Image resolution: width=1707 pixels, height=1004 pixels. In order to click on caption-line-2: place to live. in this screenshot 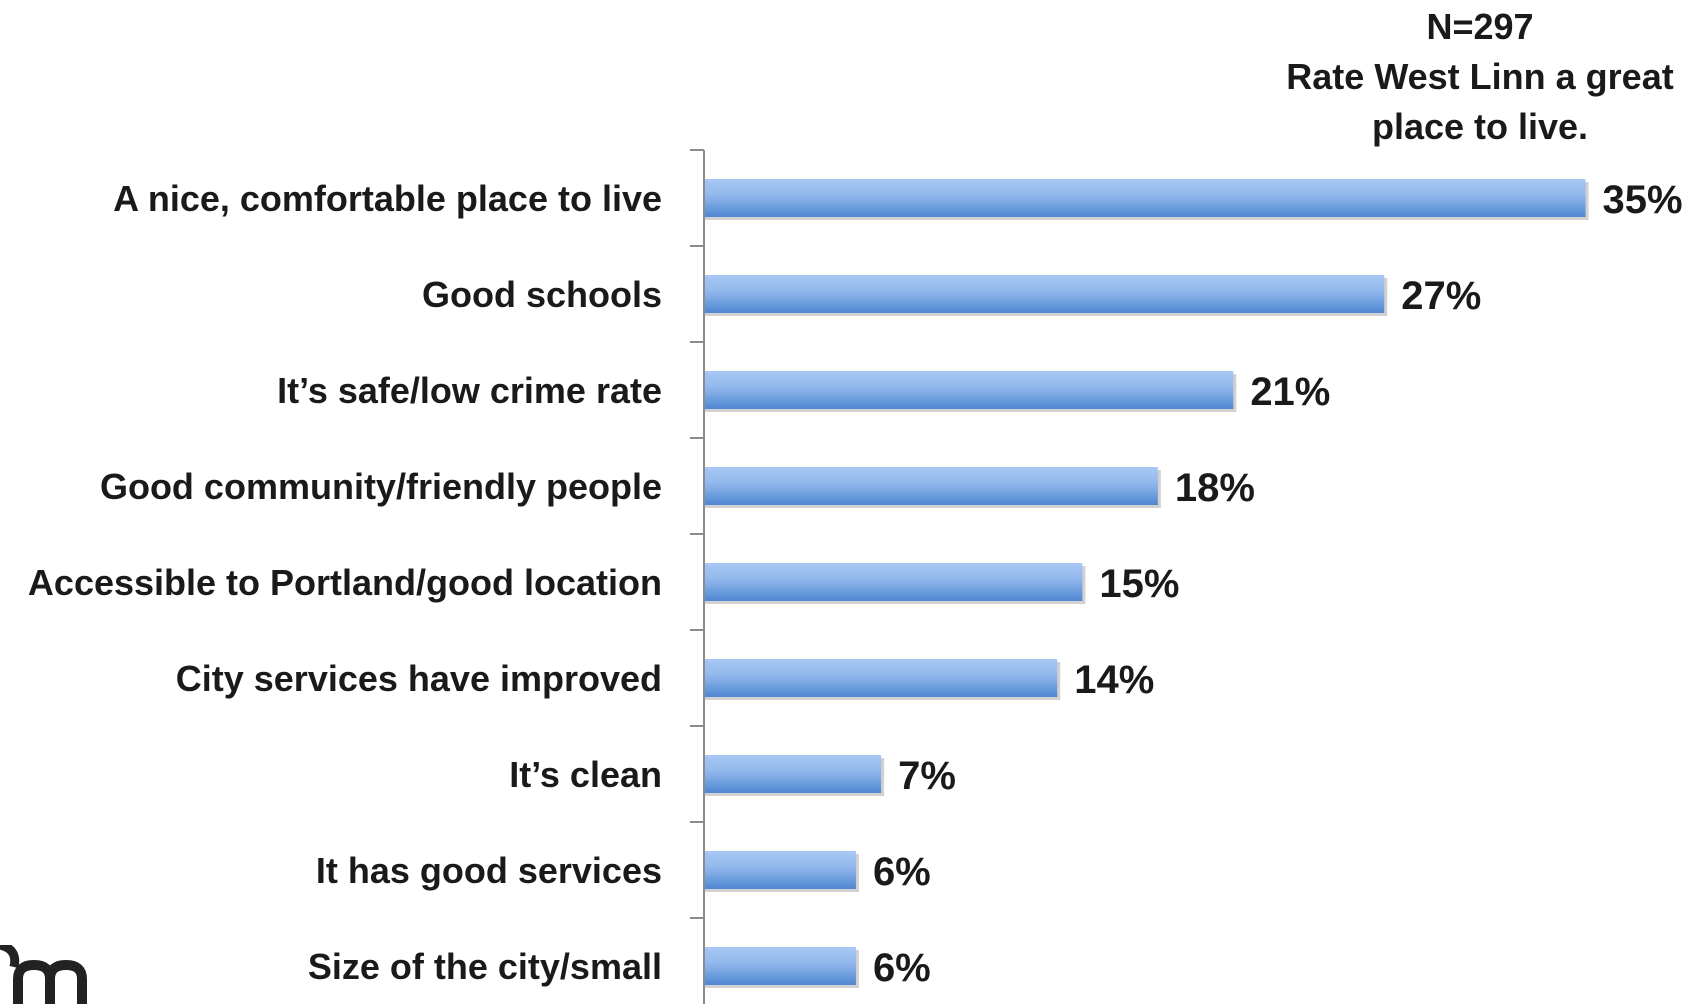, I will do `click(1480, 126)`.